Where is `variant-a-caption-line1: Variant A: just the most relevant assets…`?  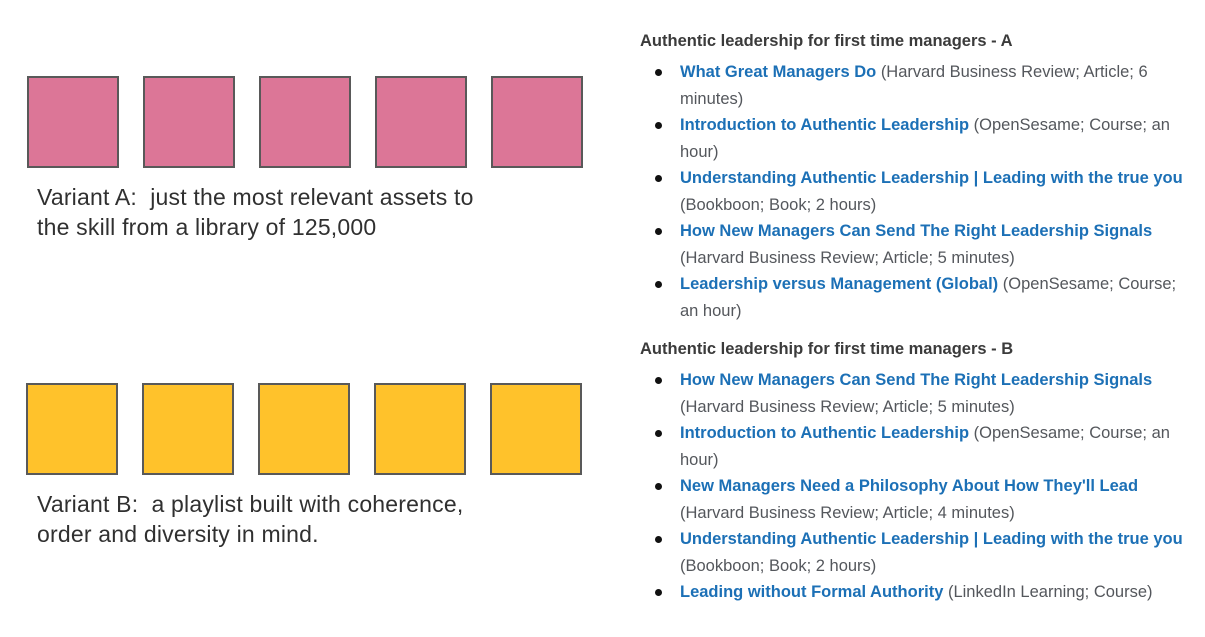
variant-a-caption-line1: Variant A: just the most relevant assets… is located at coordinates (255, 197).